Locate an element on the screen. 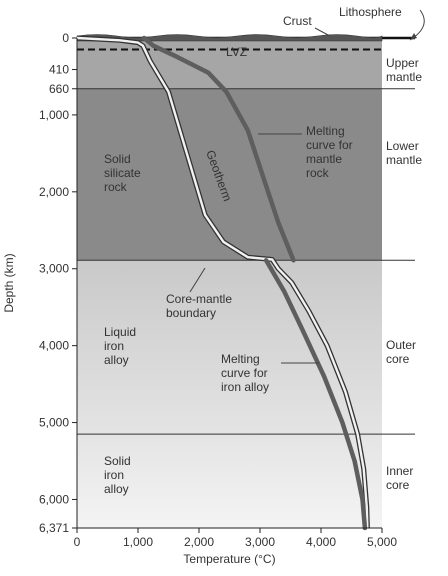 This screenshot has width=448, height=576. label-inner-core-line-2: core is located at coordinates (398, 485).